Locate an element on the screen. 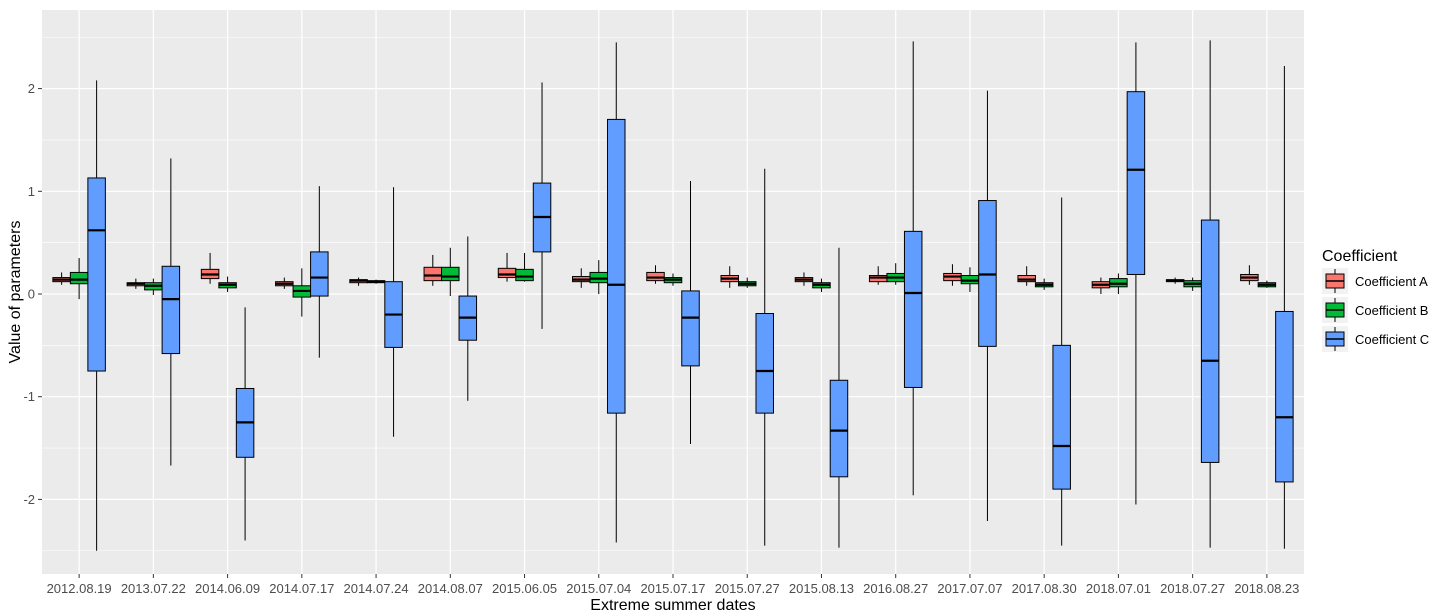  legend-label: Coefficient B is located at coordinates (1391, 310).